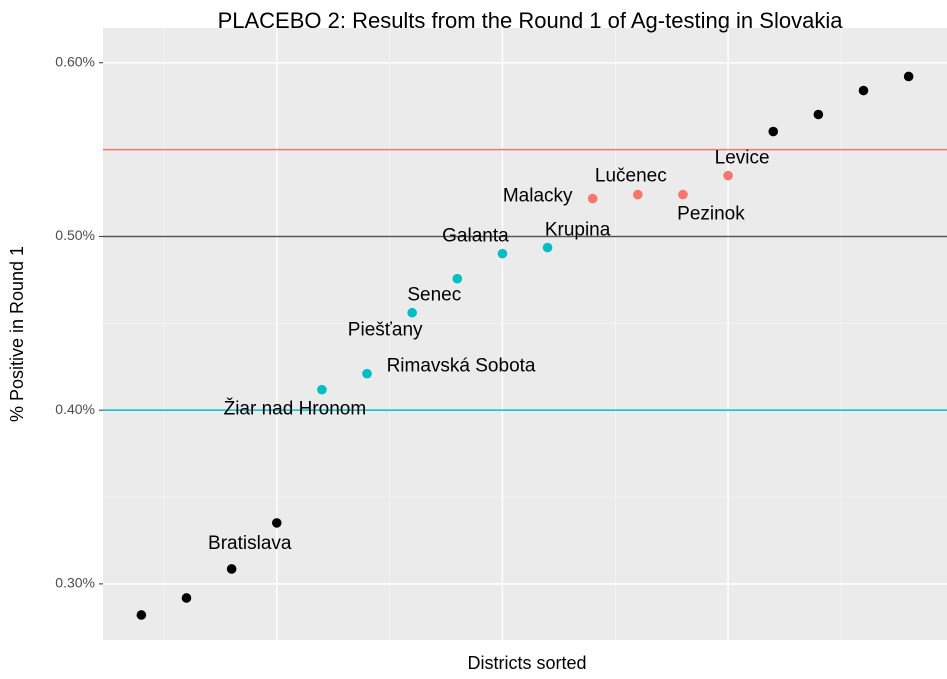 This screenshot has width=947, height=679. I want to click on point-label: Senec, so click(434, 295).